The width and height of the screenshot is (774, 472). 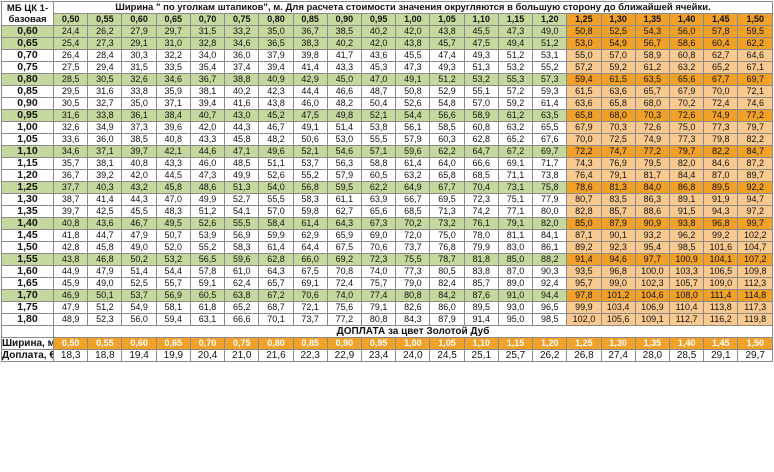 What do you see at coordinates (71, 43) in the screenshot?
I see `price-cell: 25,4` at bounding box center [71, 43].